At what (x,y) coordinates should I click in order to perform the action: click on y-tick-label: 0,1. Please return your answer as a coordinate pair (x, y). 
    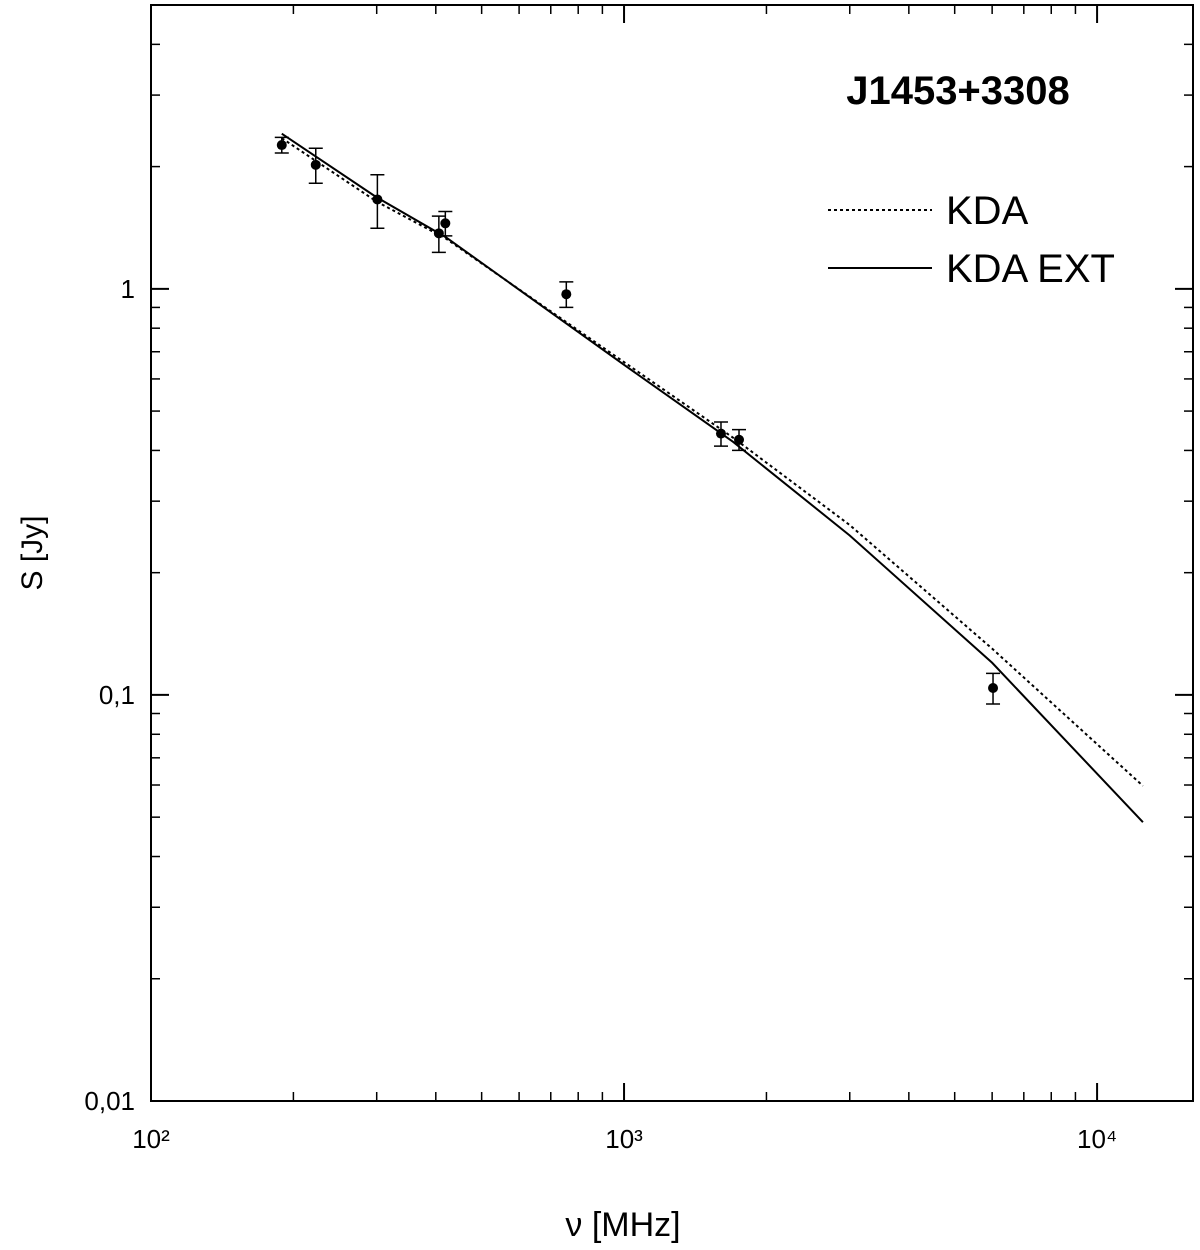
    Looking at the image, I should click on (117, 695).